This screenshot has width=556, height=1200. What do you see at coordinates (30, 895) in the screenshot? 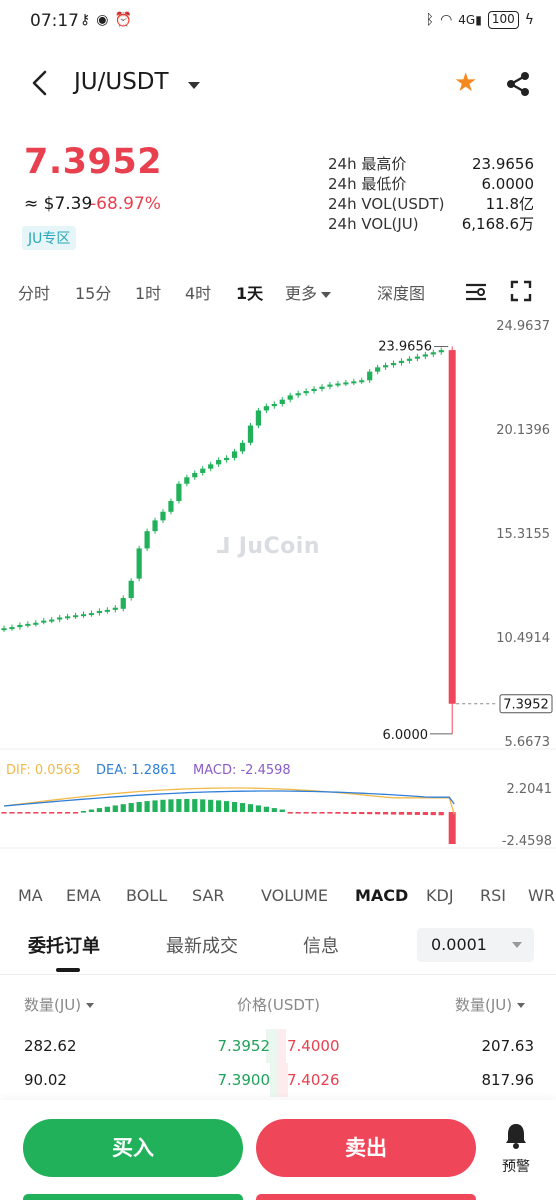
I see `ind-ma: MA` at bounding box center [30, 895].